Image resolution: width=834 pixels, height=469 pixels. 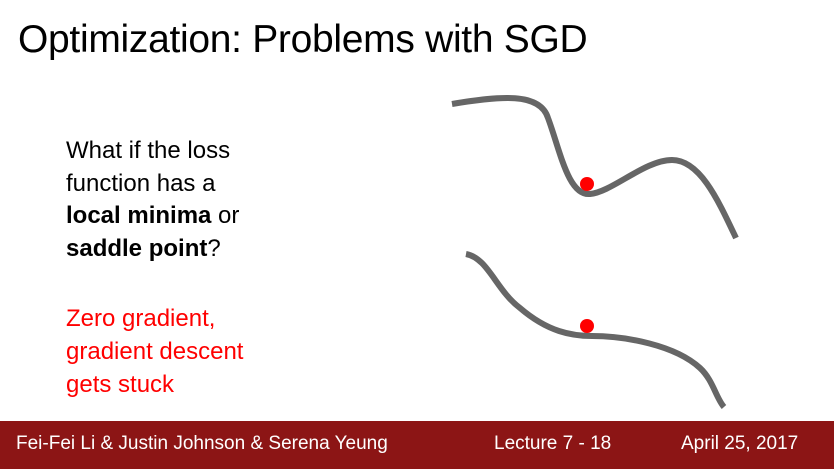 I want to click on local-minima-term: local minima, so click(x=139, y=215).